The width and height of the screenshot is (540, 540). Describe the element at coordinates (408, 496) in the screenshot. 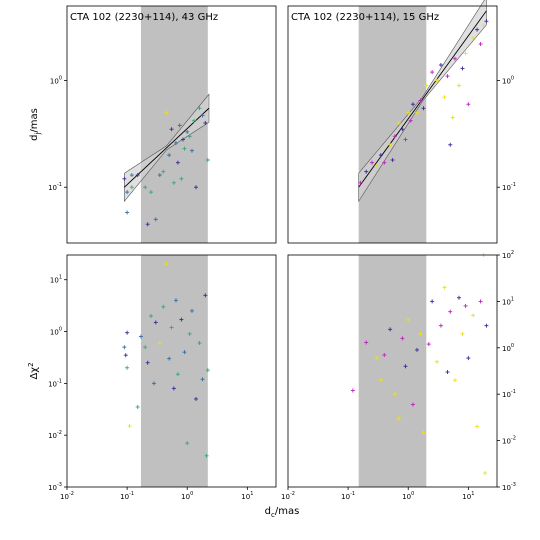

I see `x-tick-label: 10⁰` at that location.